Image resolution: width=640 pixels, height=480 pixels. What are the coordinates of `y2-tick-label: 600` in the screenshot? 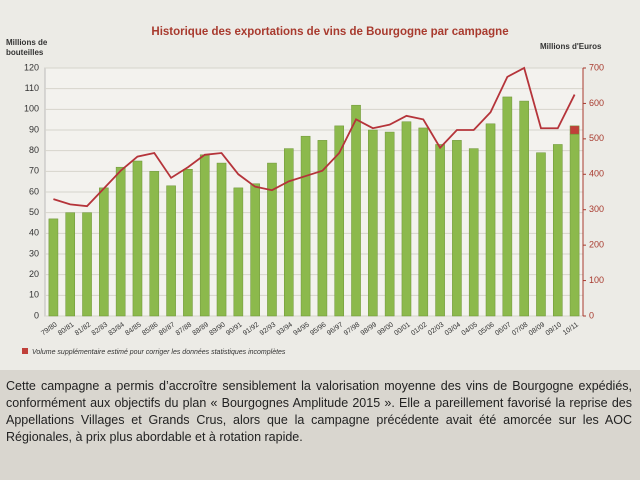 It's located at (596, 103).